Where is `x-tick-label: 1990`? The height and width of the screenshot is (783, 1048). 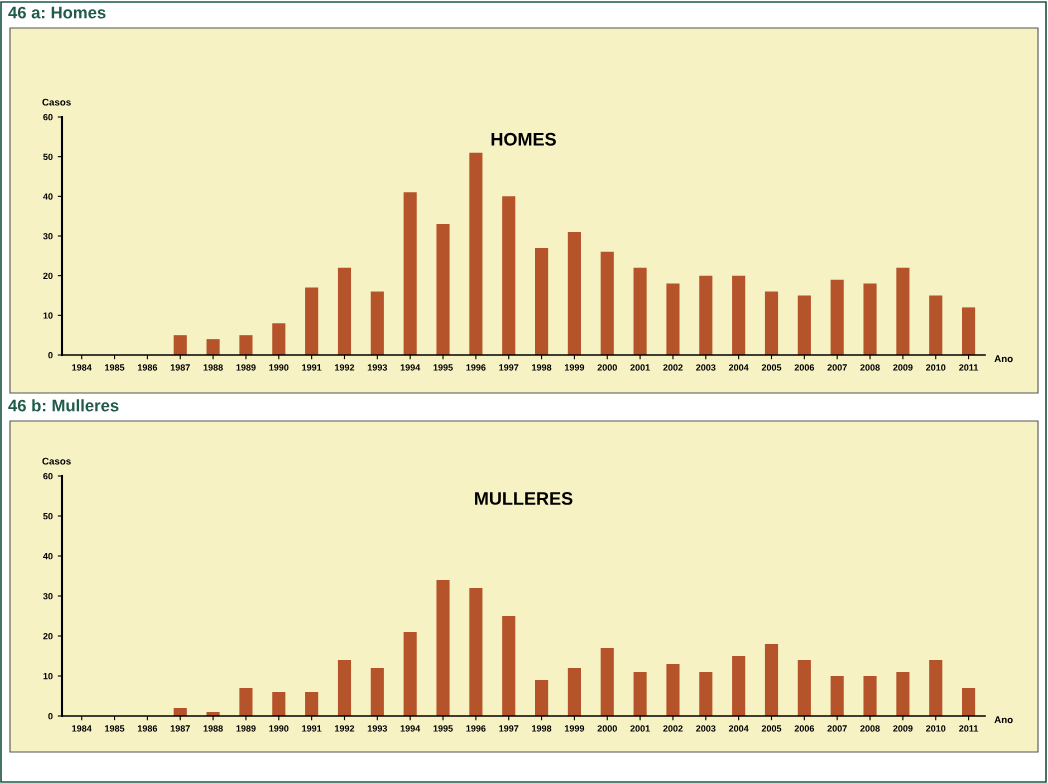
x-tick-label: 1990 is located at coordinates (279, 367).